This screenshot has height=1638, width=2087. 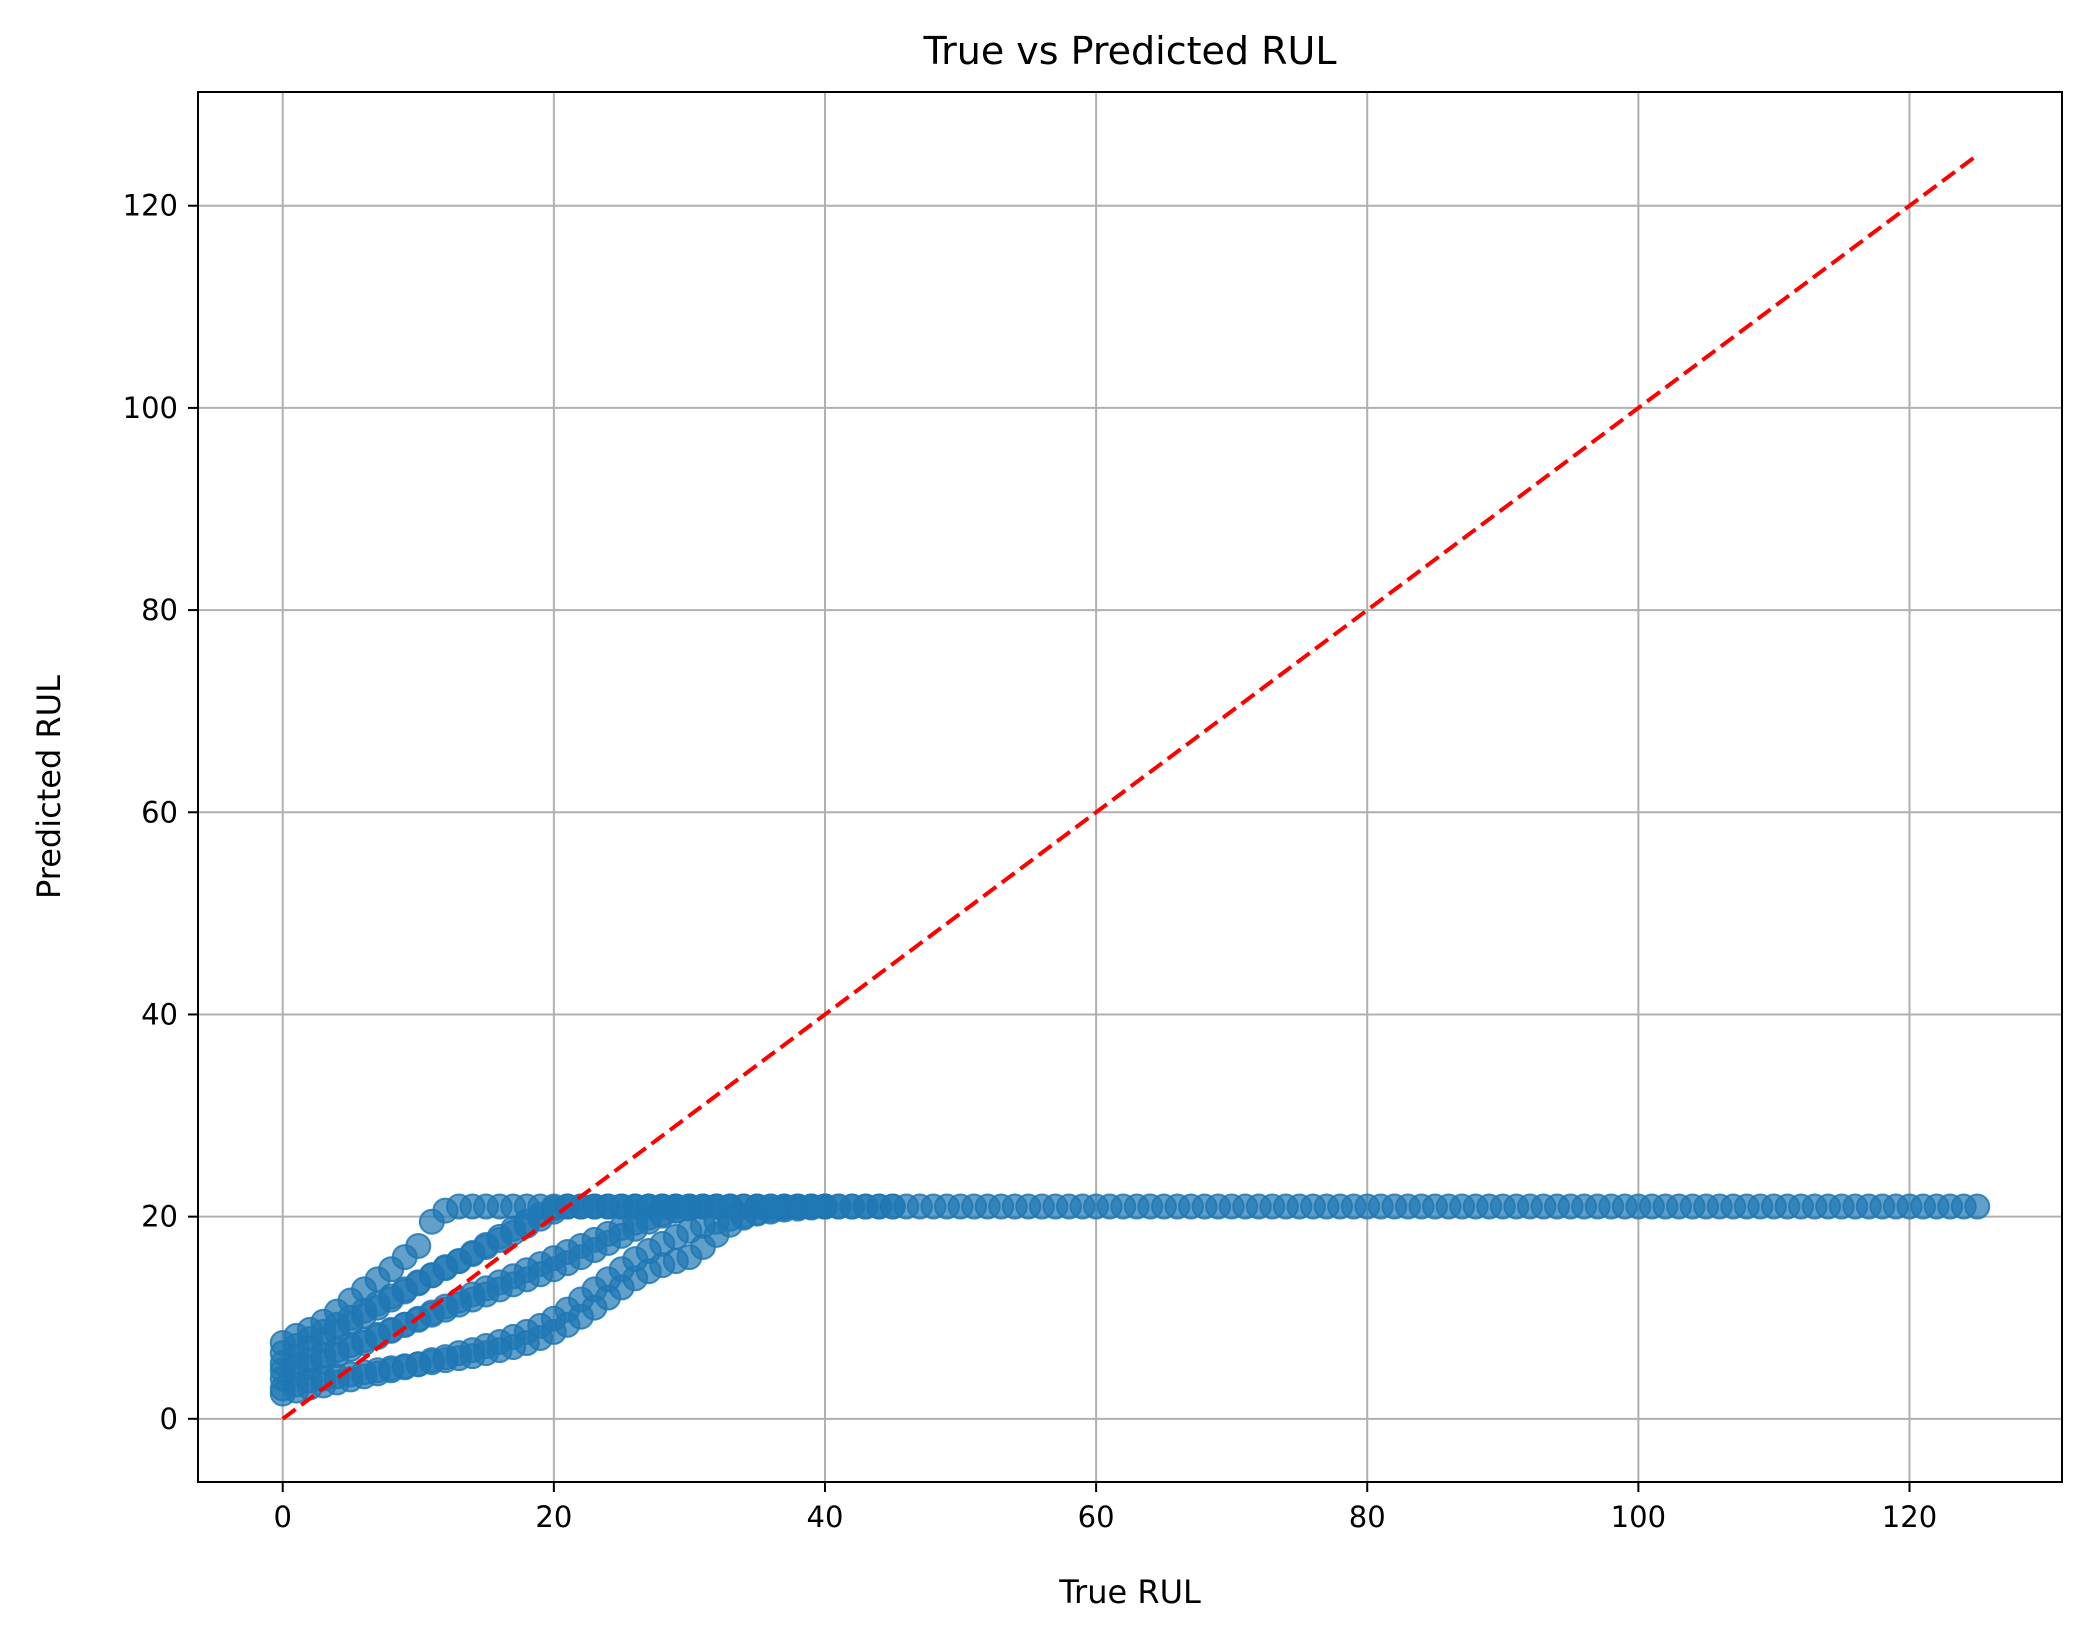 I want to click on y-tick-label: 60, so click(x=159, y=812).